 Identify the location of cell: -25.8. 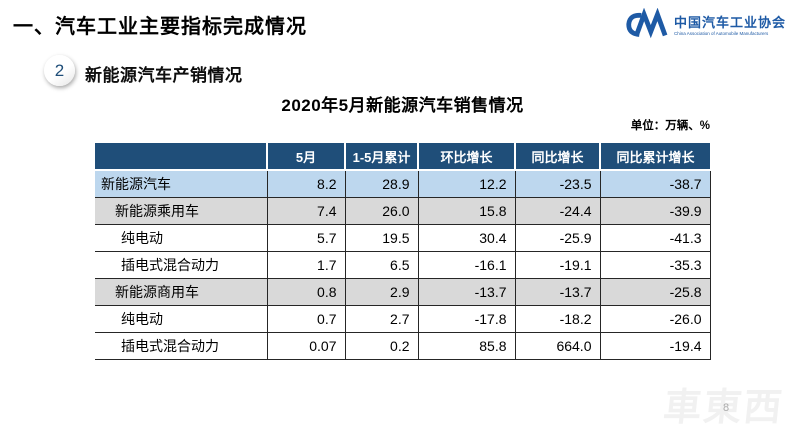
(655, 292).